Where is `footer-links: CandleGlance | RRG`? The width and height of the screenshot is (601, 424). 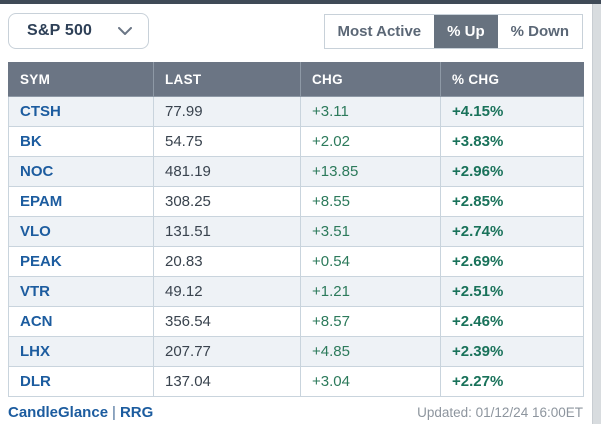
footer-links: CandleGlance | RRG is located at coordinates (80, 412).